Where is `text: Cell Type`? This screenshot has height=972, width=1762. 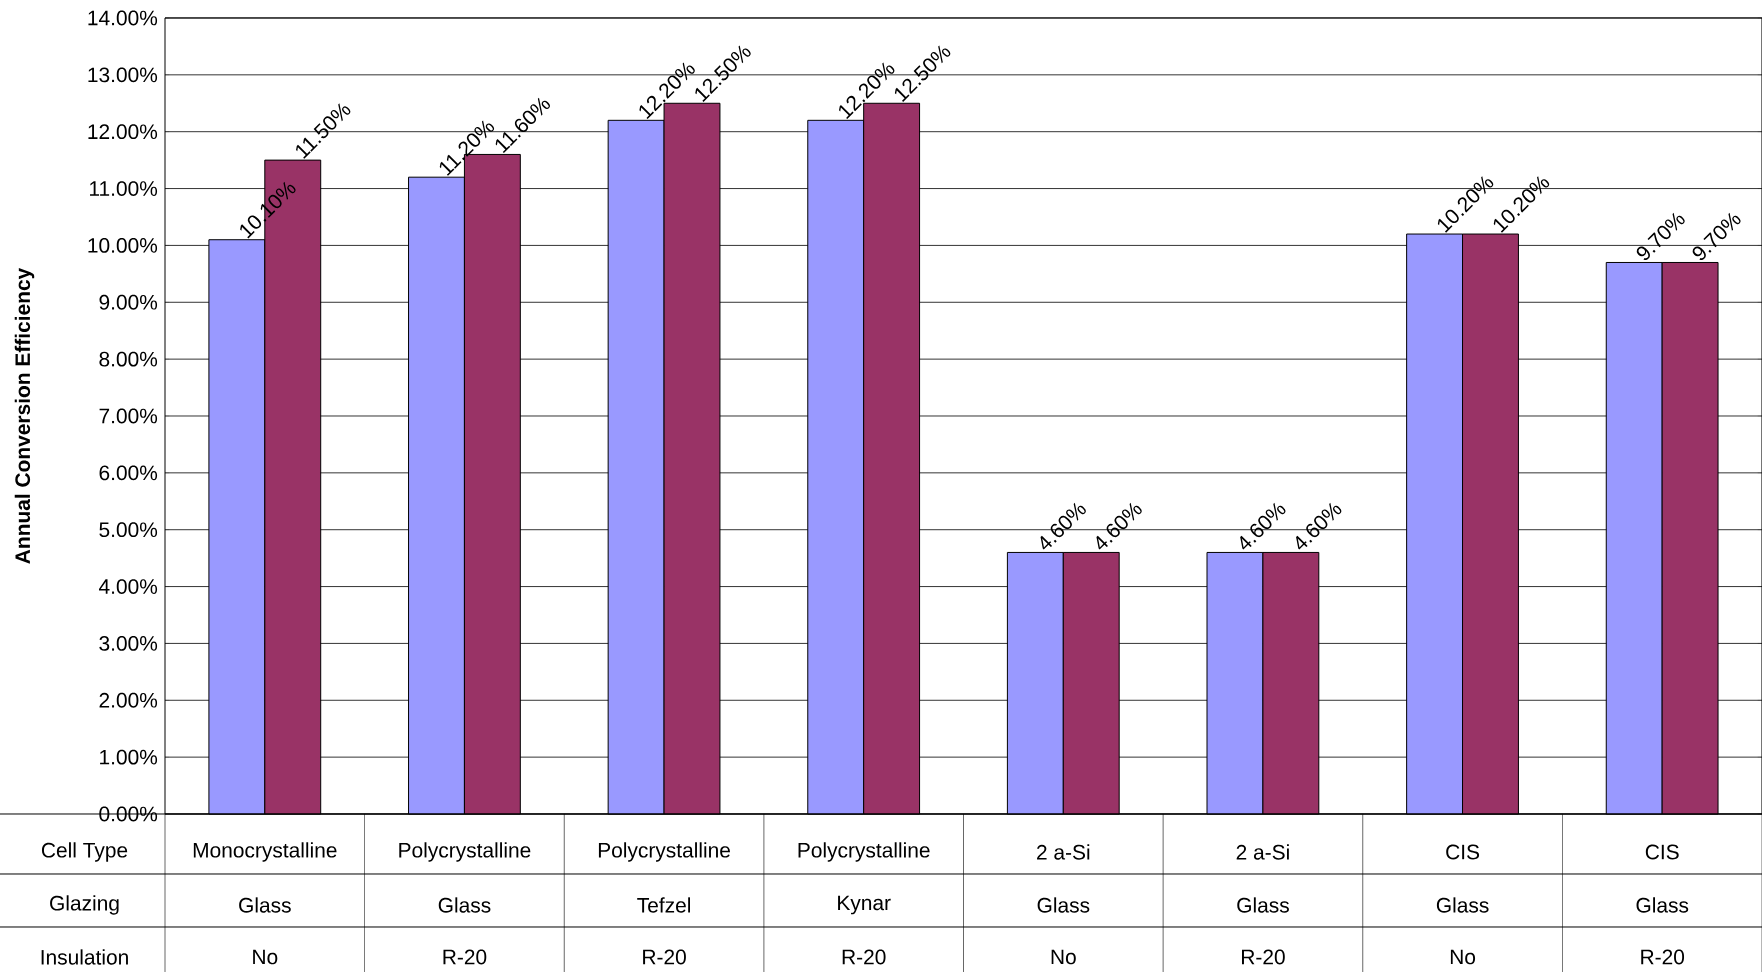 text: Cell Type is located at coordinates (84, 852).